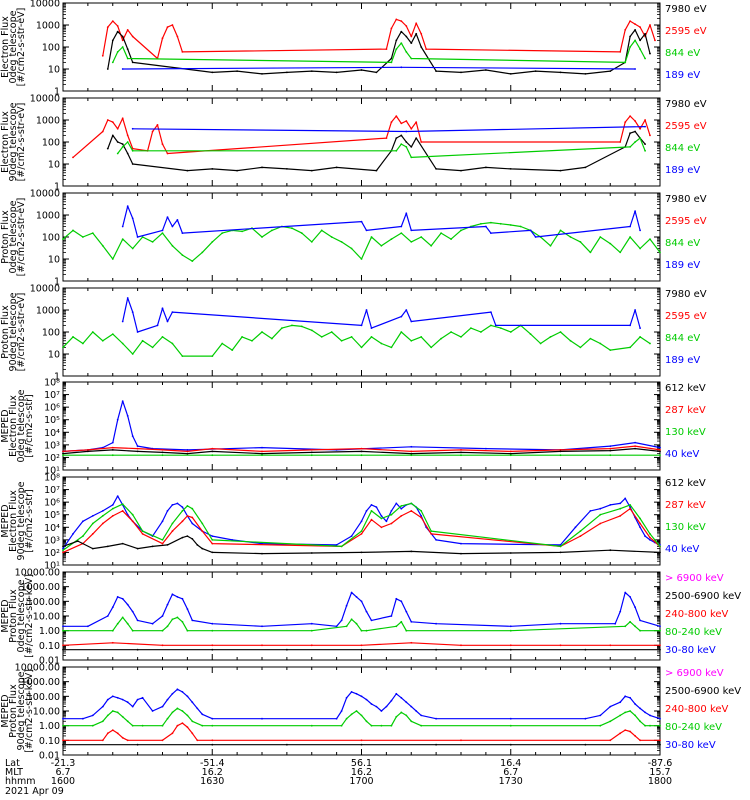  I want to click on y-axis-label: Electron Flux, so click(5, 142).